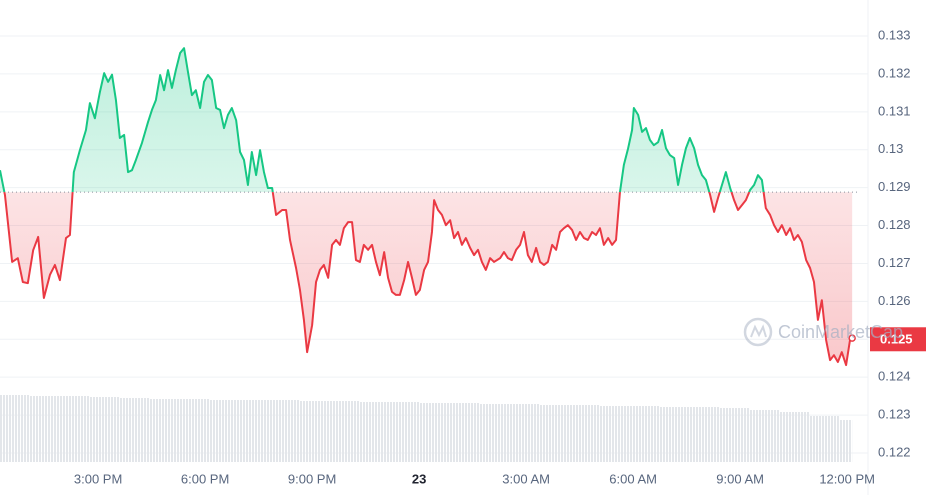 The width and height of the screenshot is (928, 495). I want to click on y-tick-label: 0.127, so click(894, 262).